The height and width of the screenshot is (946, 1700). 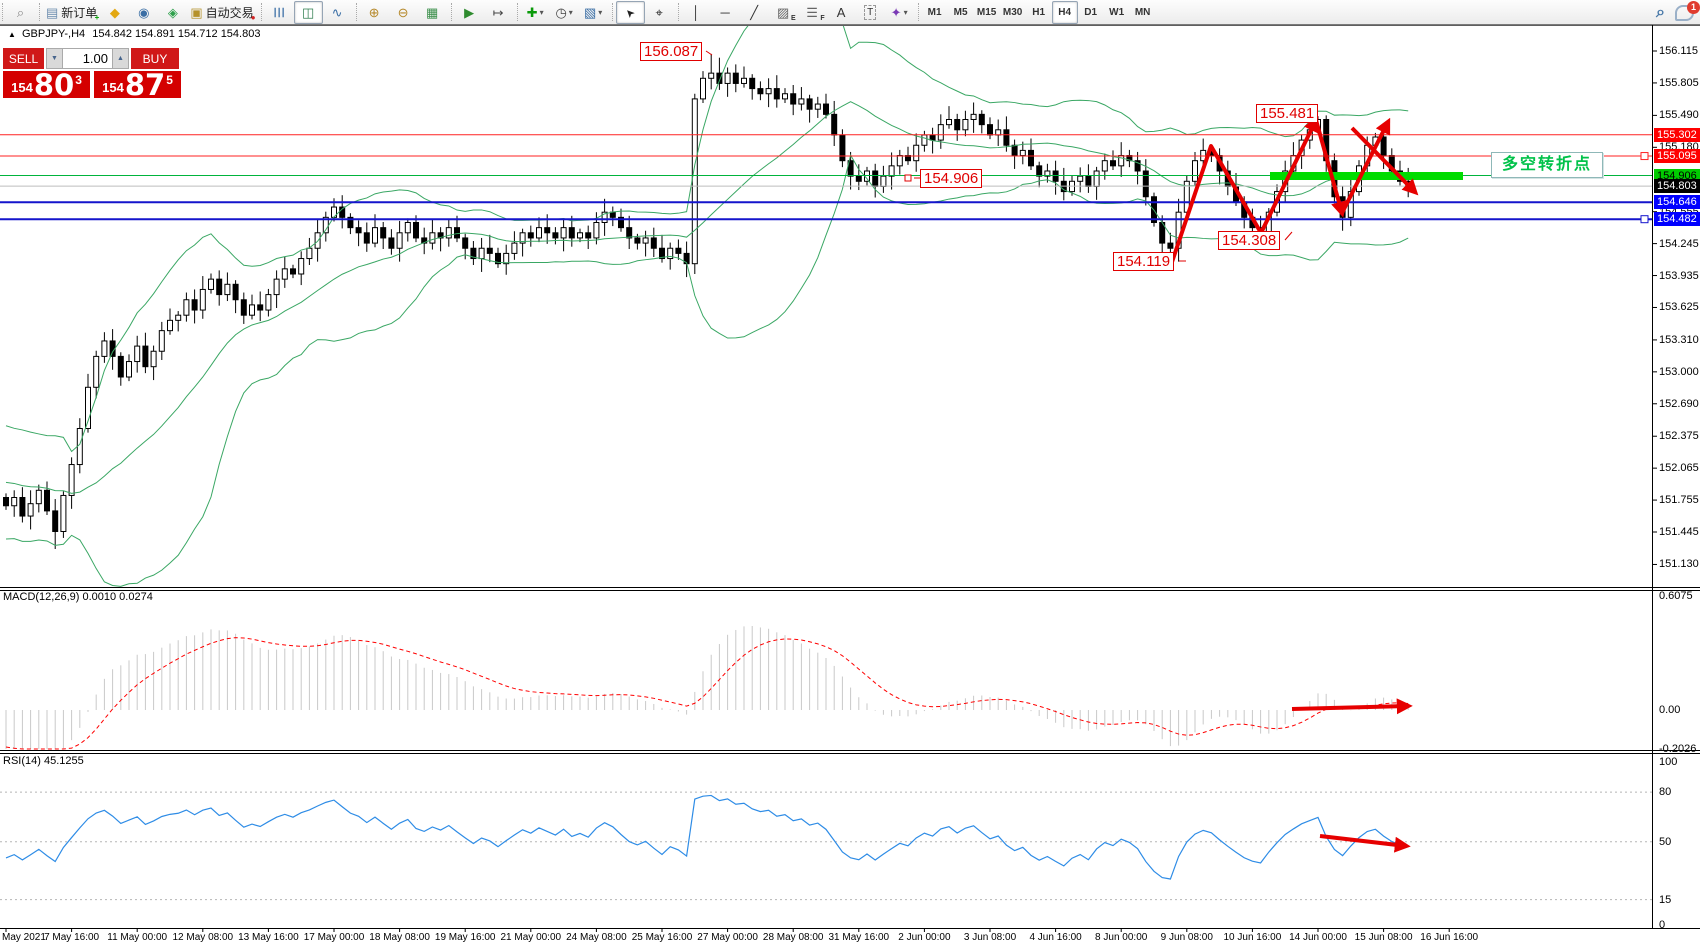 What do you see at coordinates (1679, 339) in the screenshot?
I see `price-tick-label: 153.310` at bounding box center [1679, 339].